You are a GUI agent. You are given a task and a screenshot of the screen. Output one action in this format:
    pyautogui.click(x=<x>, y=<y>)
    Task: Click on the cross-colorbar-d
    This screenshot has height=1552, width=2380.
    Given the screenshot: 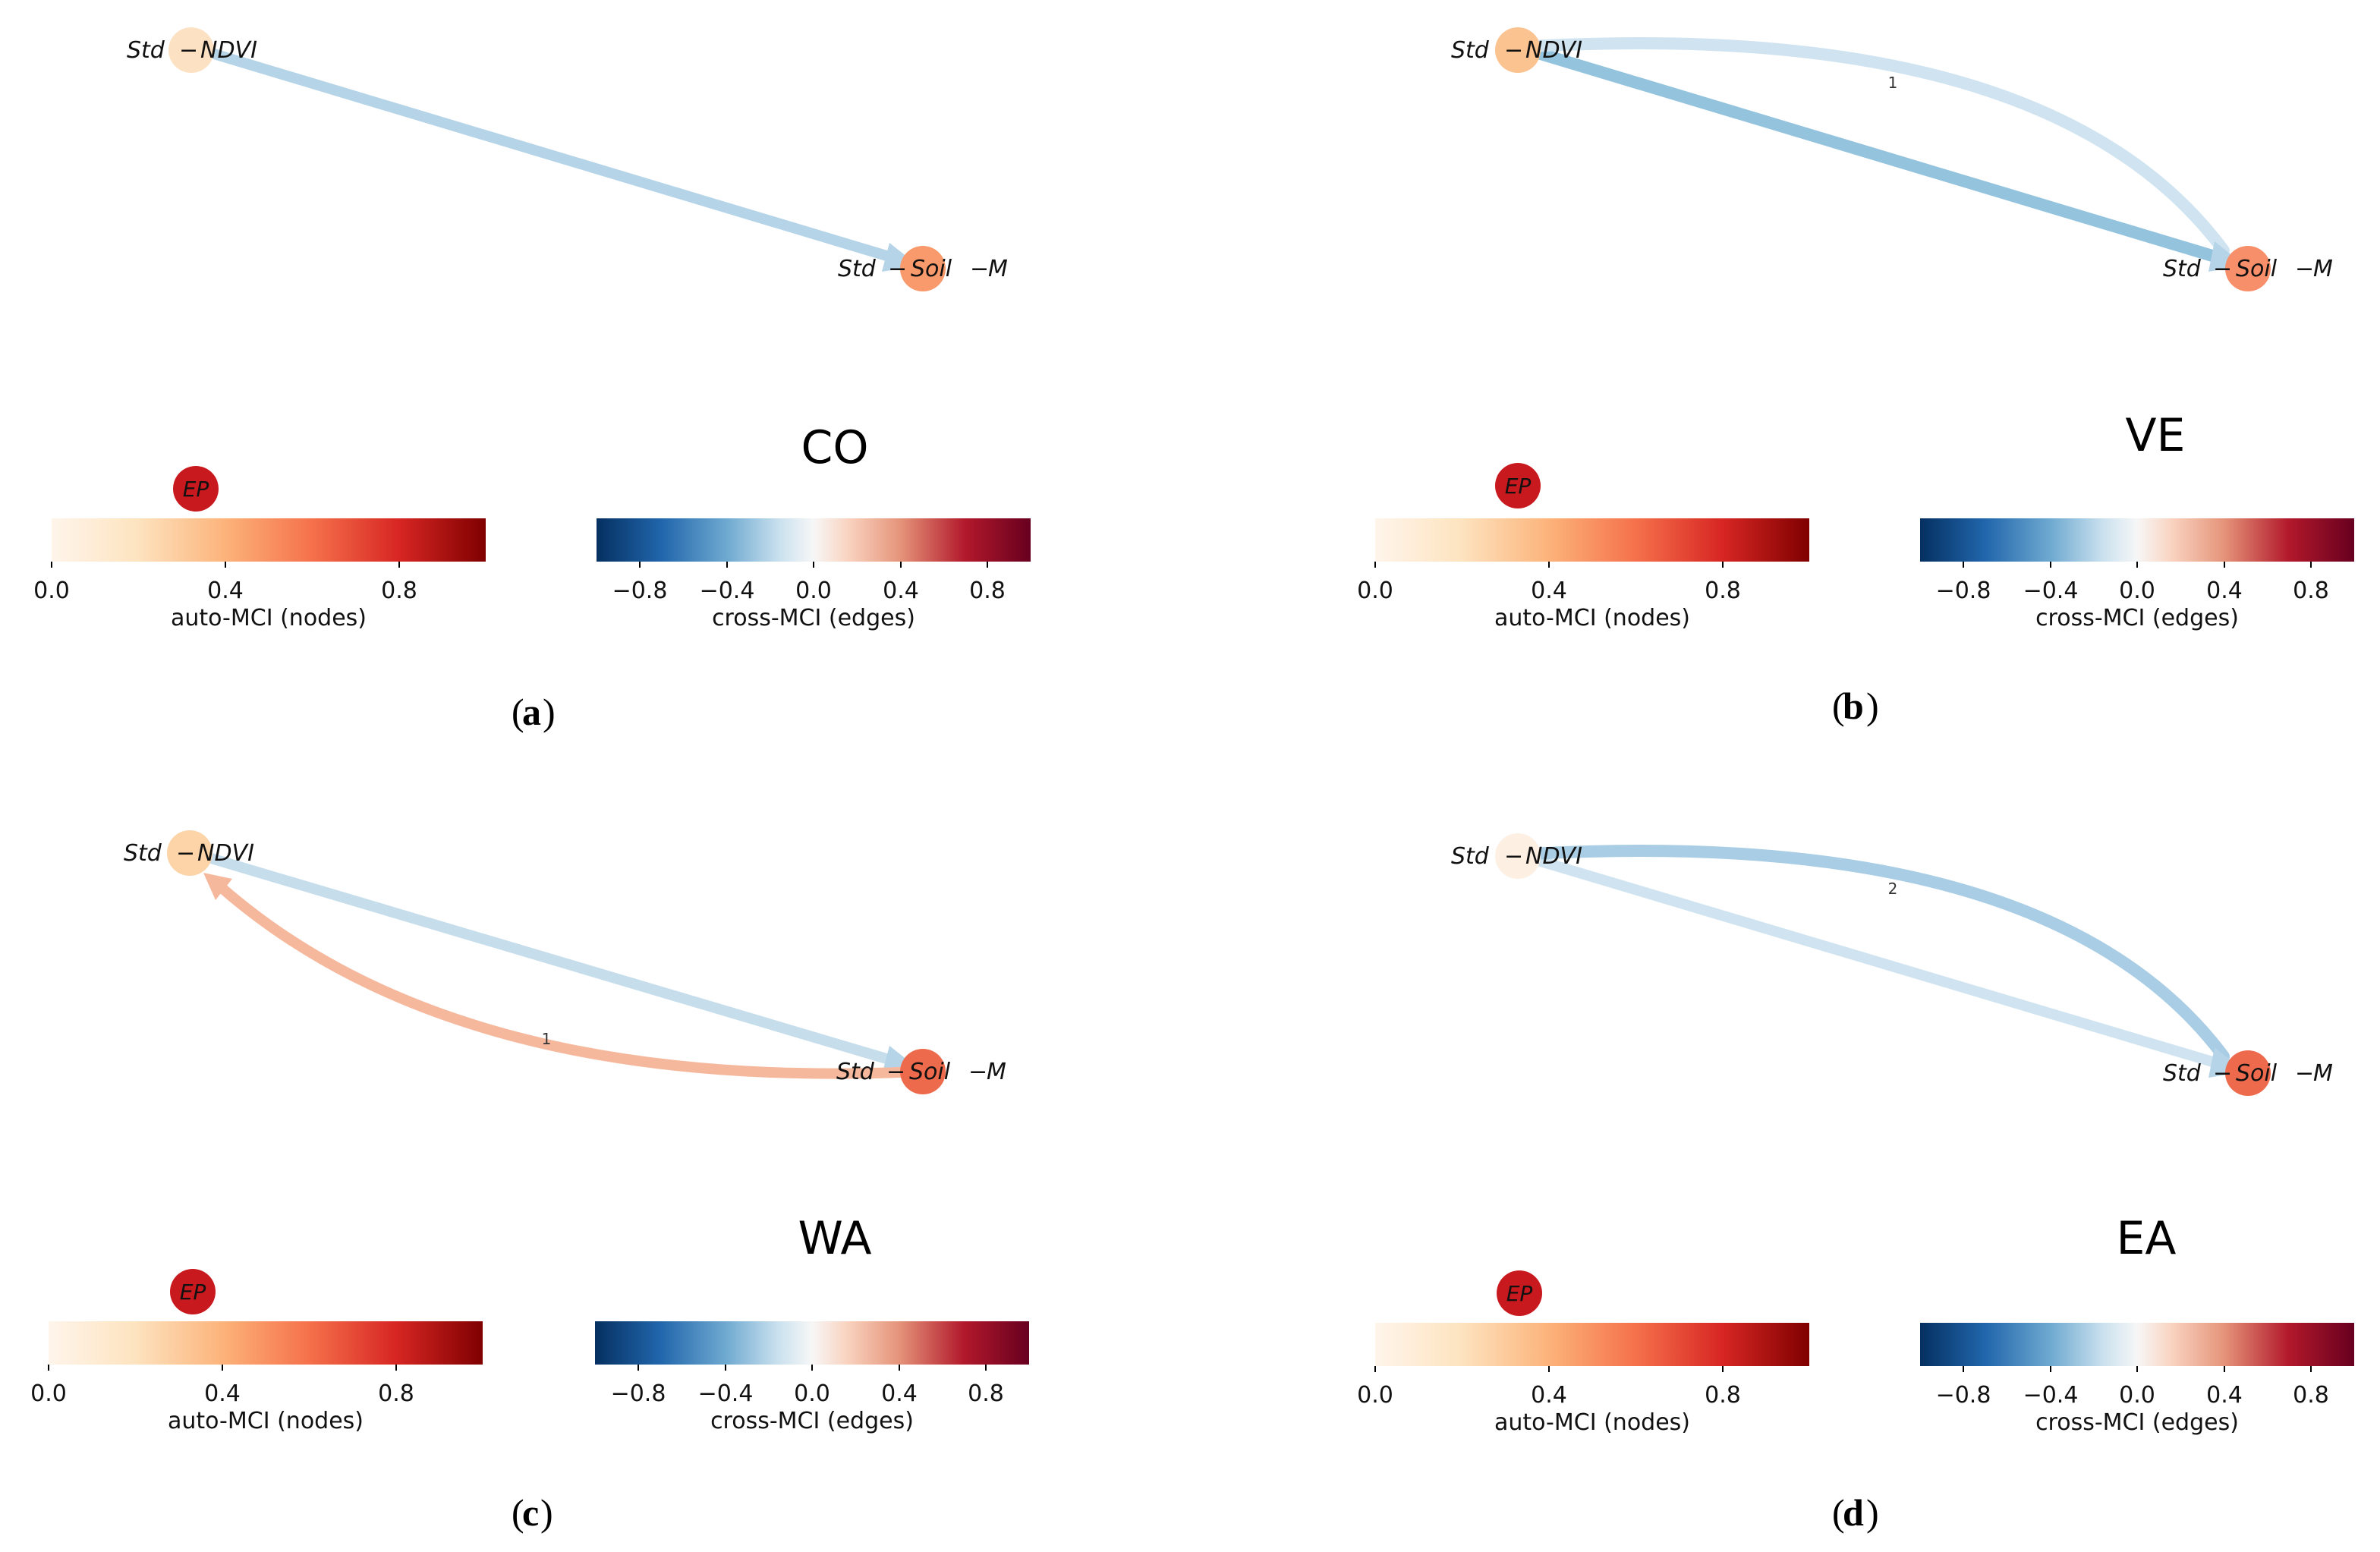 What is the action you would take?
    pyautogui.click(x=2137, y=1344)
    